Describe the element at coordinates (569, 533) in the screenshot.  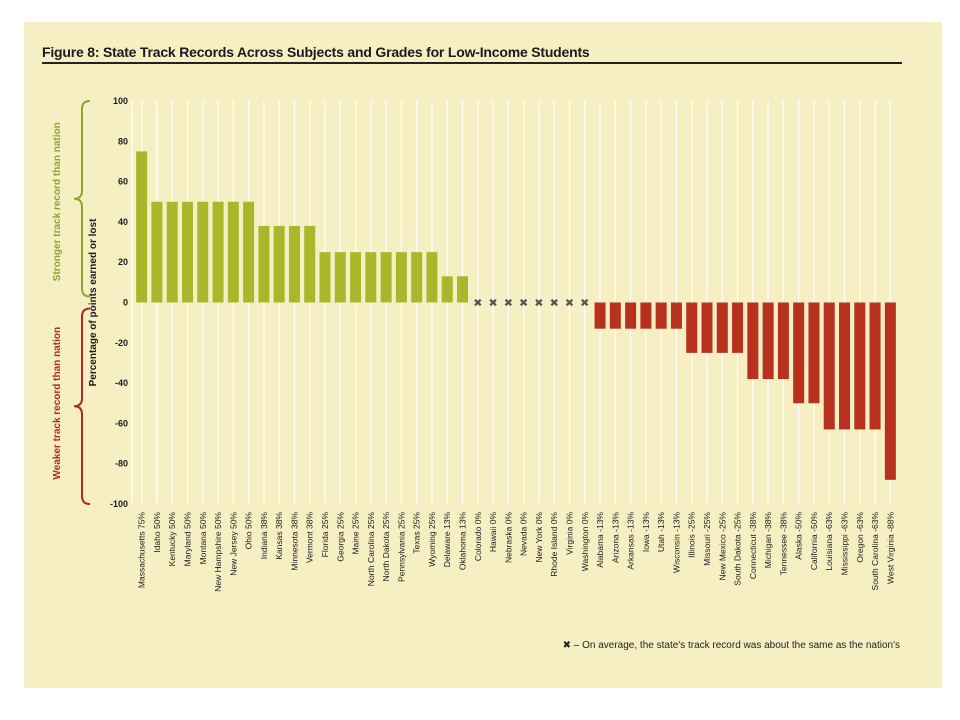
I see `x-tick-label: Virginia 0%` at that location.